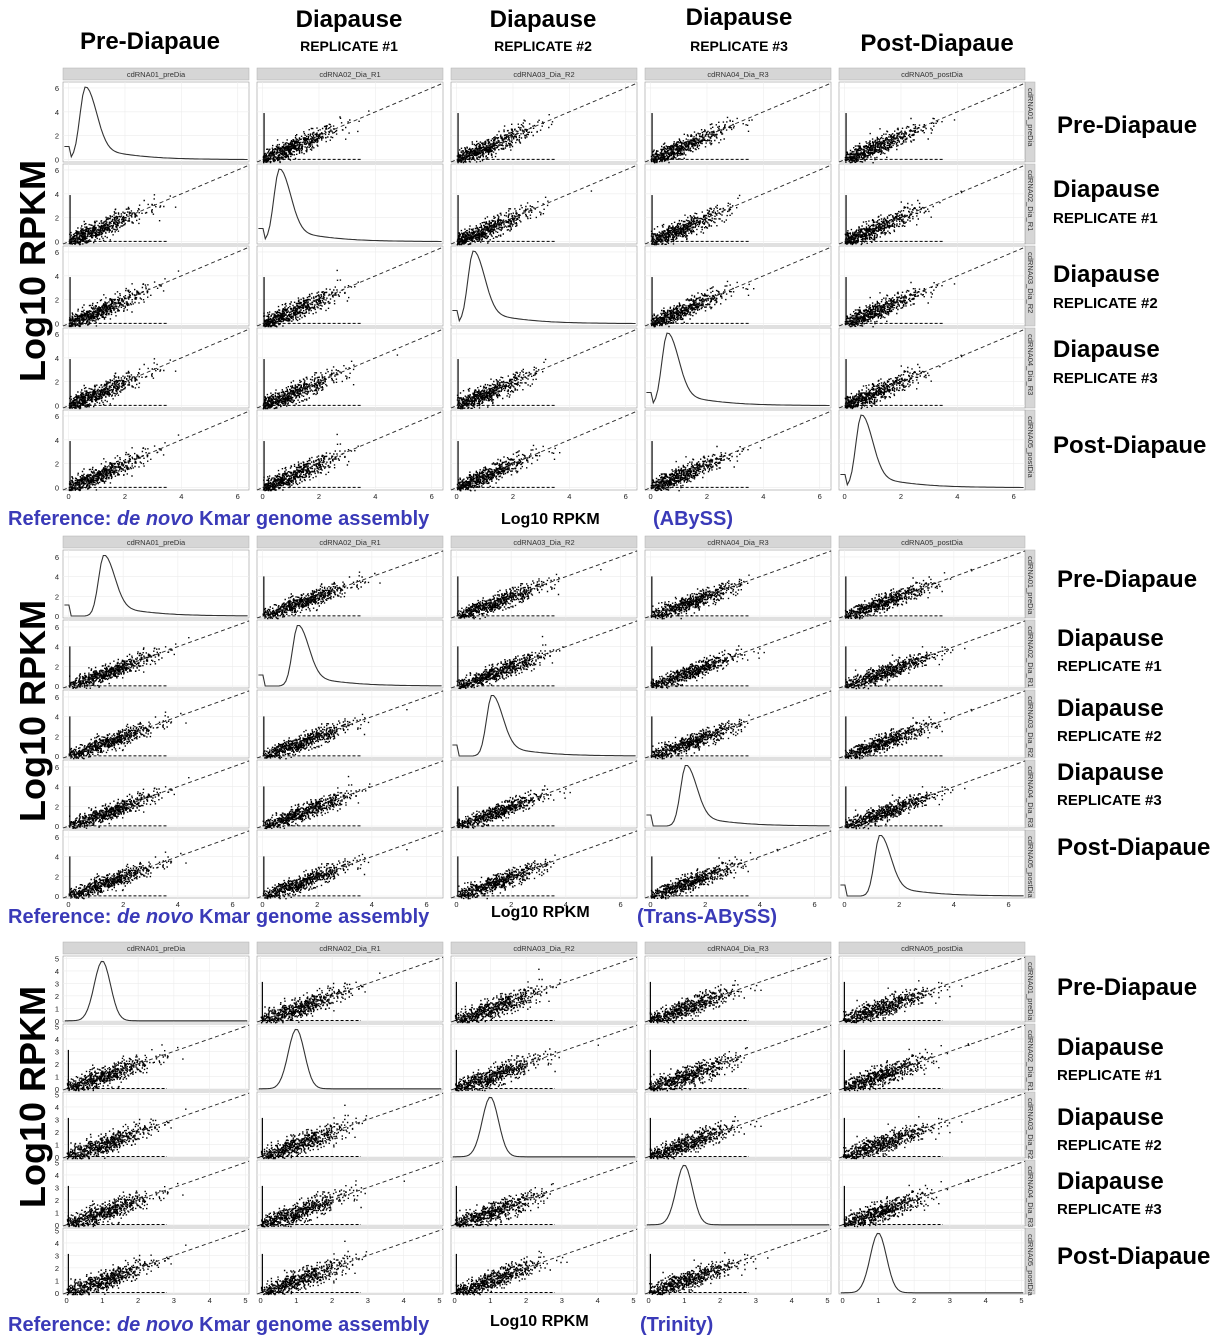 Image resolution: width=1225 pixels, height=1342 pixels. What do you see at coordinates (490, 1300) in the screenshot?
I see `x-tick-label: 1` at bounding box center [490, 1300].